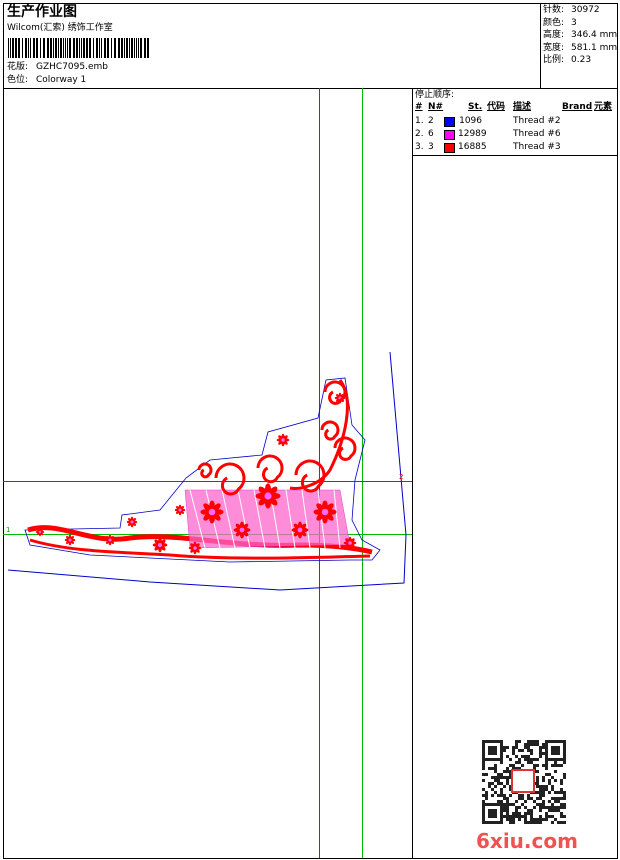 The width and height of the screenshot is (620, 860). I want to click on row-description: Thread #3, so click(537, 147).